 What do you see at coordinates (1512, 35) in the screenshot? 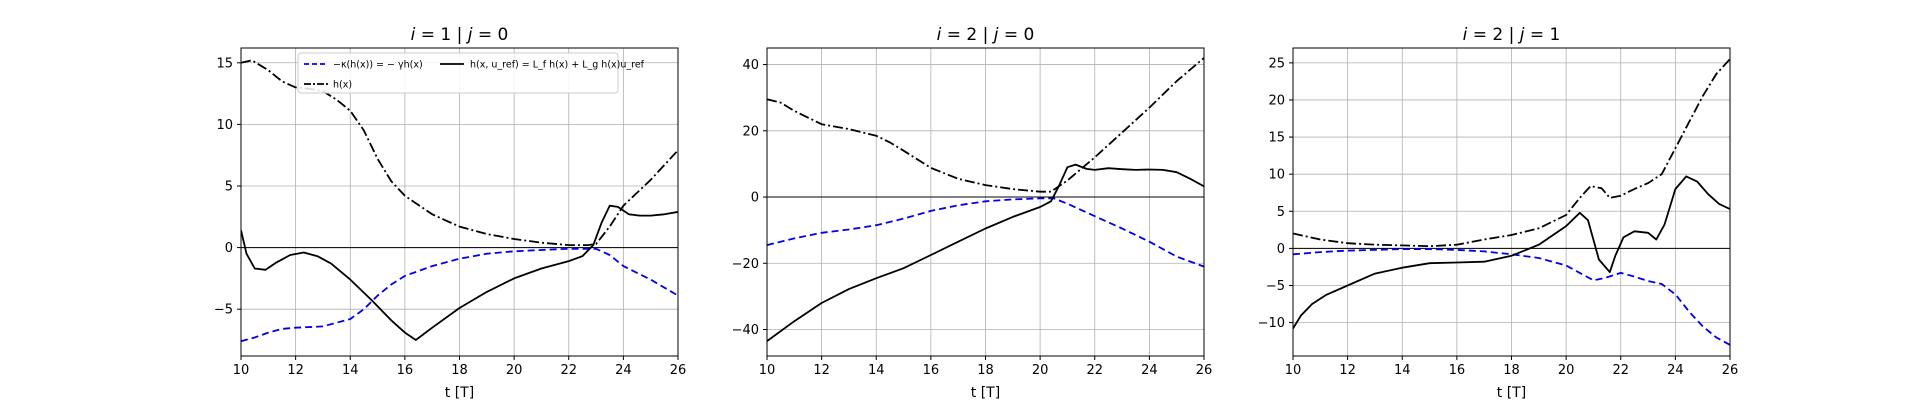
I see `chart-title: i = 2 | j = 1` at bounding box center [1512, 35].